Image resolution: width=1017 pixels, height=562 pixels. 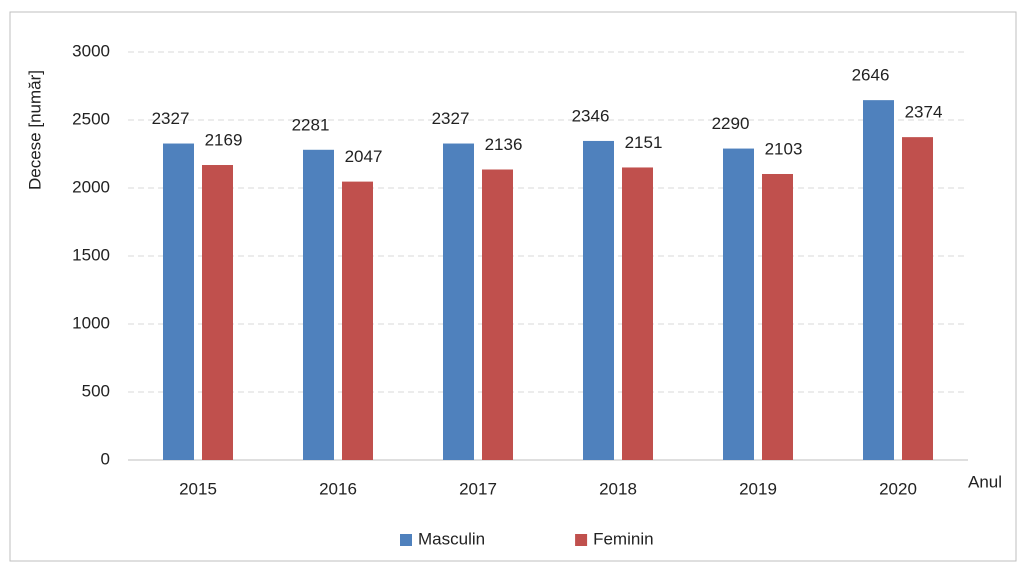 I want to click on x-tick-label: 2018, so click(x=618, y=488).